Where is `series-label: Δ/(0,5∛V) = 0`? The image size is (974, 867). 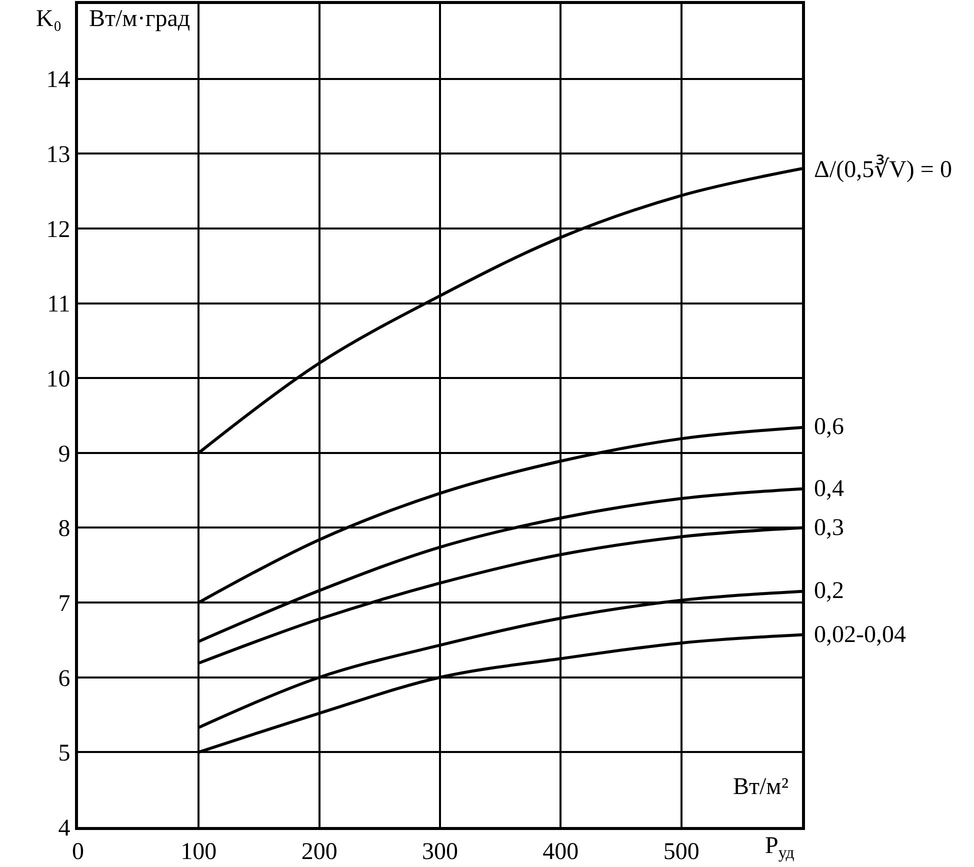
series-label: Δ/(0,5∛V) = 0 is located at coordinates (883, 168).